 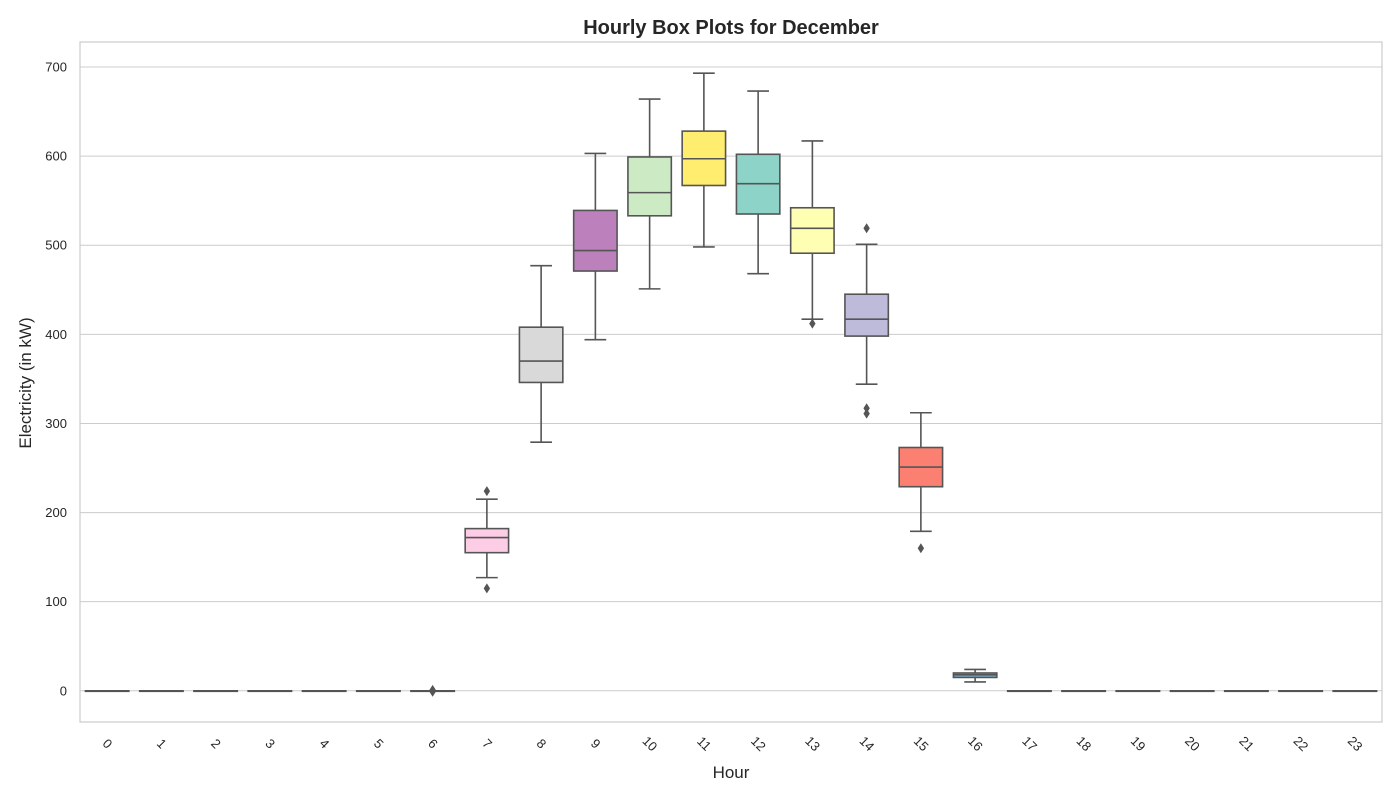 What do you see at coordinates (1192, 743) in the screenshot?
I see `x-tick-label: 20` at bounding box center [1192, 743].